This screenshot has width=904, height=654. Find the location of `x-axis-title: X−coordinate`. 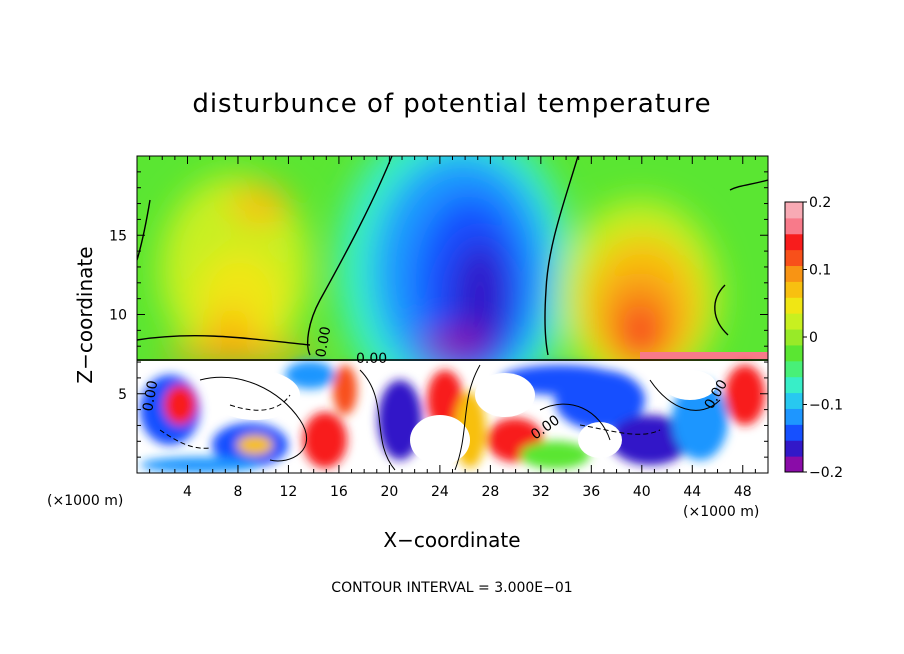

x-axis-title: X−coordinate is located at coordinates (451, 540).